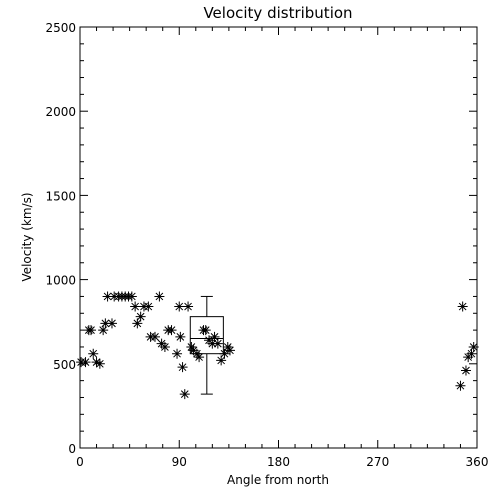 The image size is (500, 504). Describe the element at coordinates (278, 480) in the screenshot. I see `x-axis-label: Angle from north` at that location.